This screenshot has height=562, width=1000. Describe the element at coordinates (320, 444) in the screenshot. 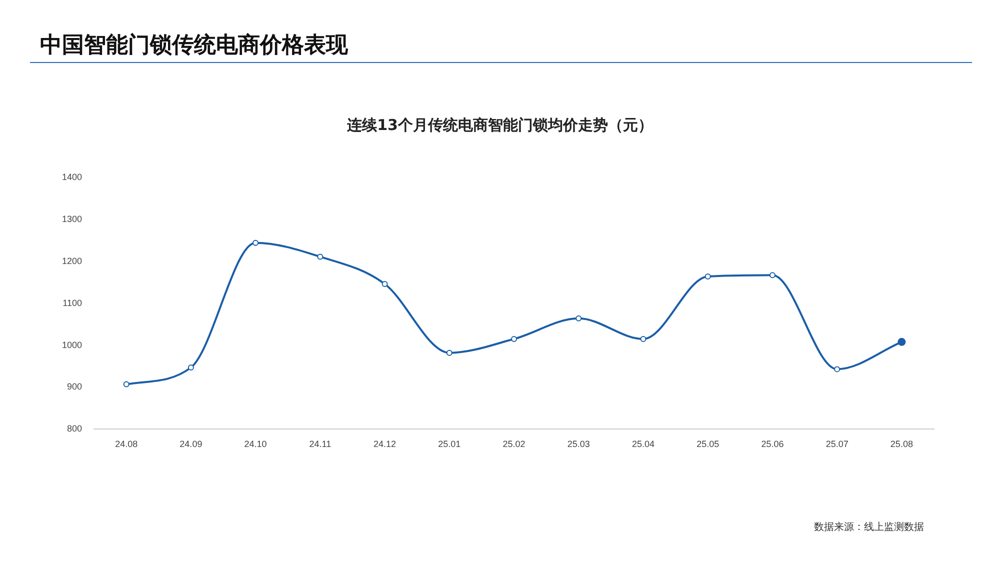

I see `x-tick-label: 24.11` at that location.